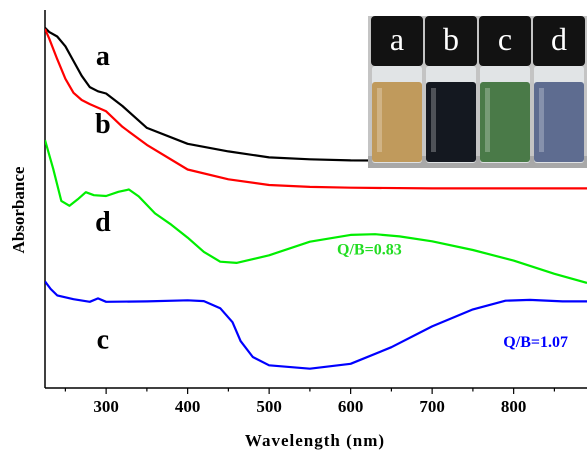  Describe the element at coordinates (451, 89) in the screenshot. I see `vial-b: b` at that location.